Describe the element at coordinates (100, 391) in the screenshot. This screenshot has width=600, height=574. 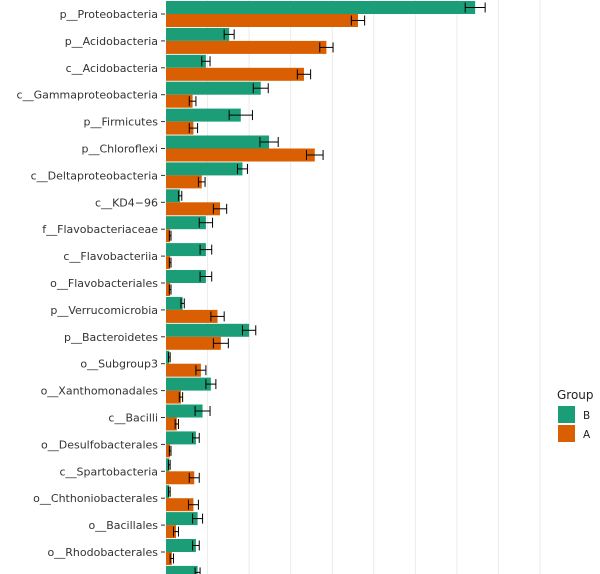
I see `y-tick-label: o__Xanthomonadales` at that location.